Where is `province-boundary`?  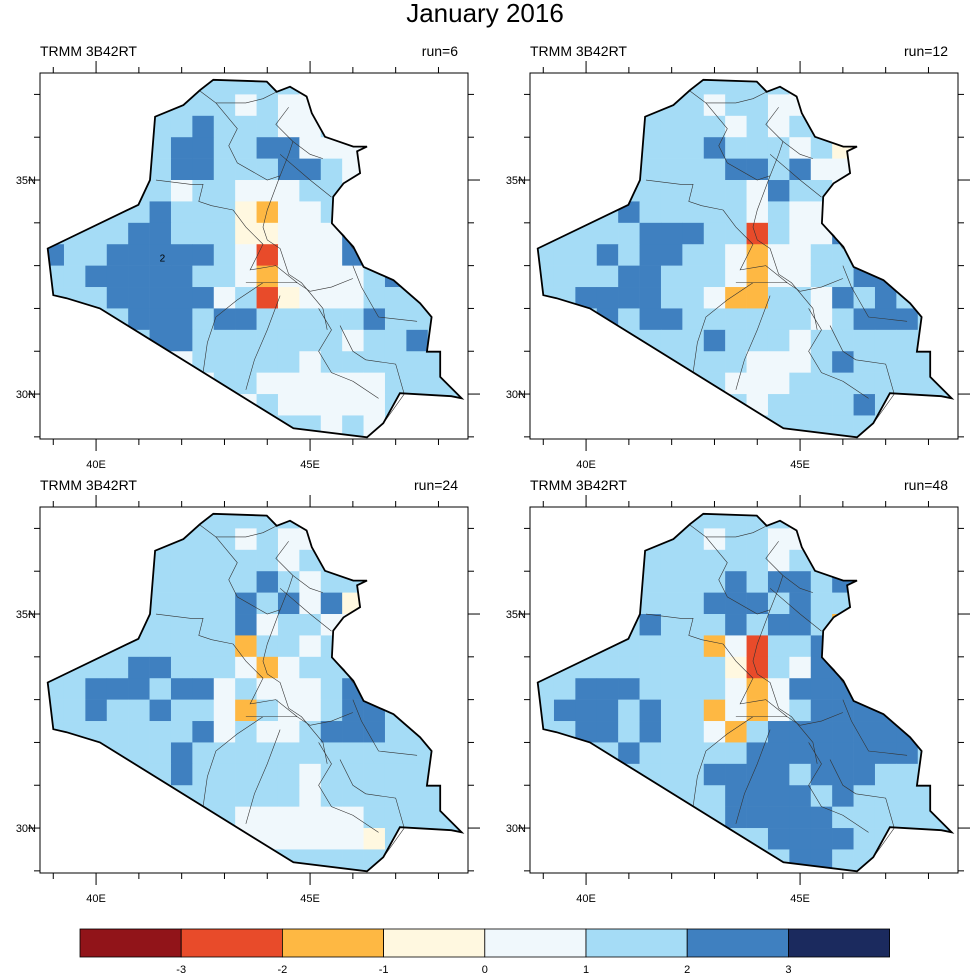 province-boundary is located at coordinates (305, 176).